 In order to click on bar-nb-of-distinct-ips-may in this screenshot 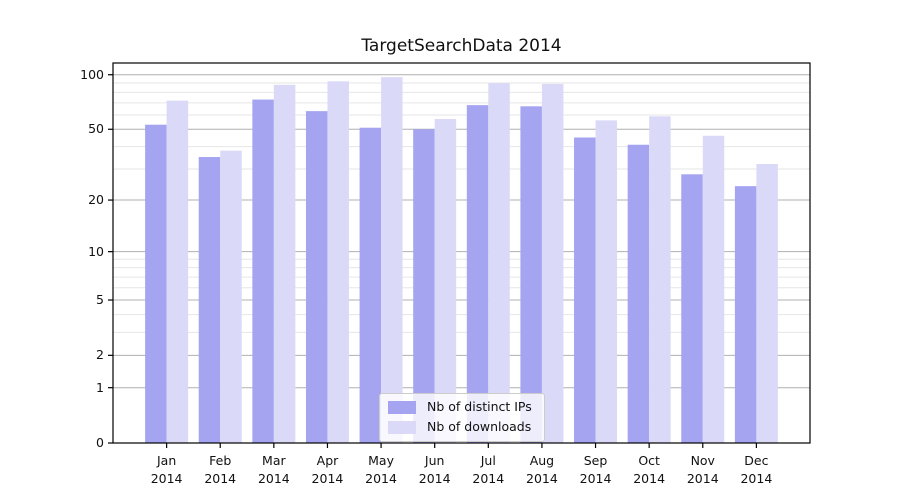, I will do `click(370, 285)`.